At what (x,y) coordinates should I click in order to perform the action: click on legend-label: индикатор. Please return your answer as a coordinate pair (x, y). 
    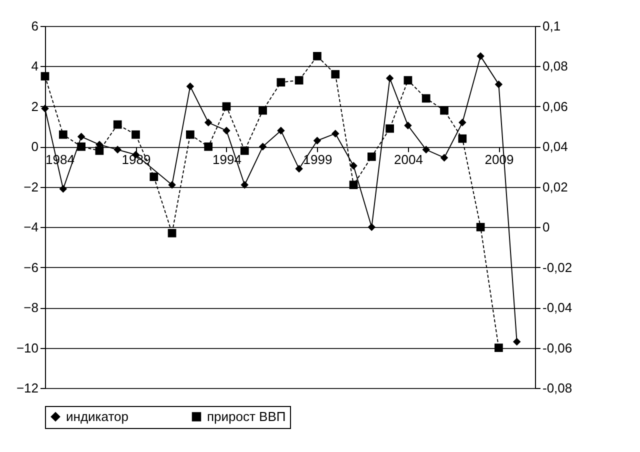
    Looking at the image, I should click on (97, 416).